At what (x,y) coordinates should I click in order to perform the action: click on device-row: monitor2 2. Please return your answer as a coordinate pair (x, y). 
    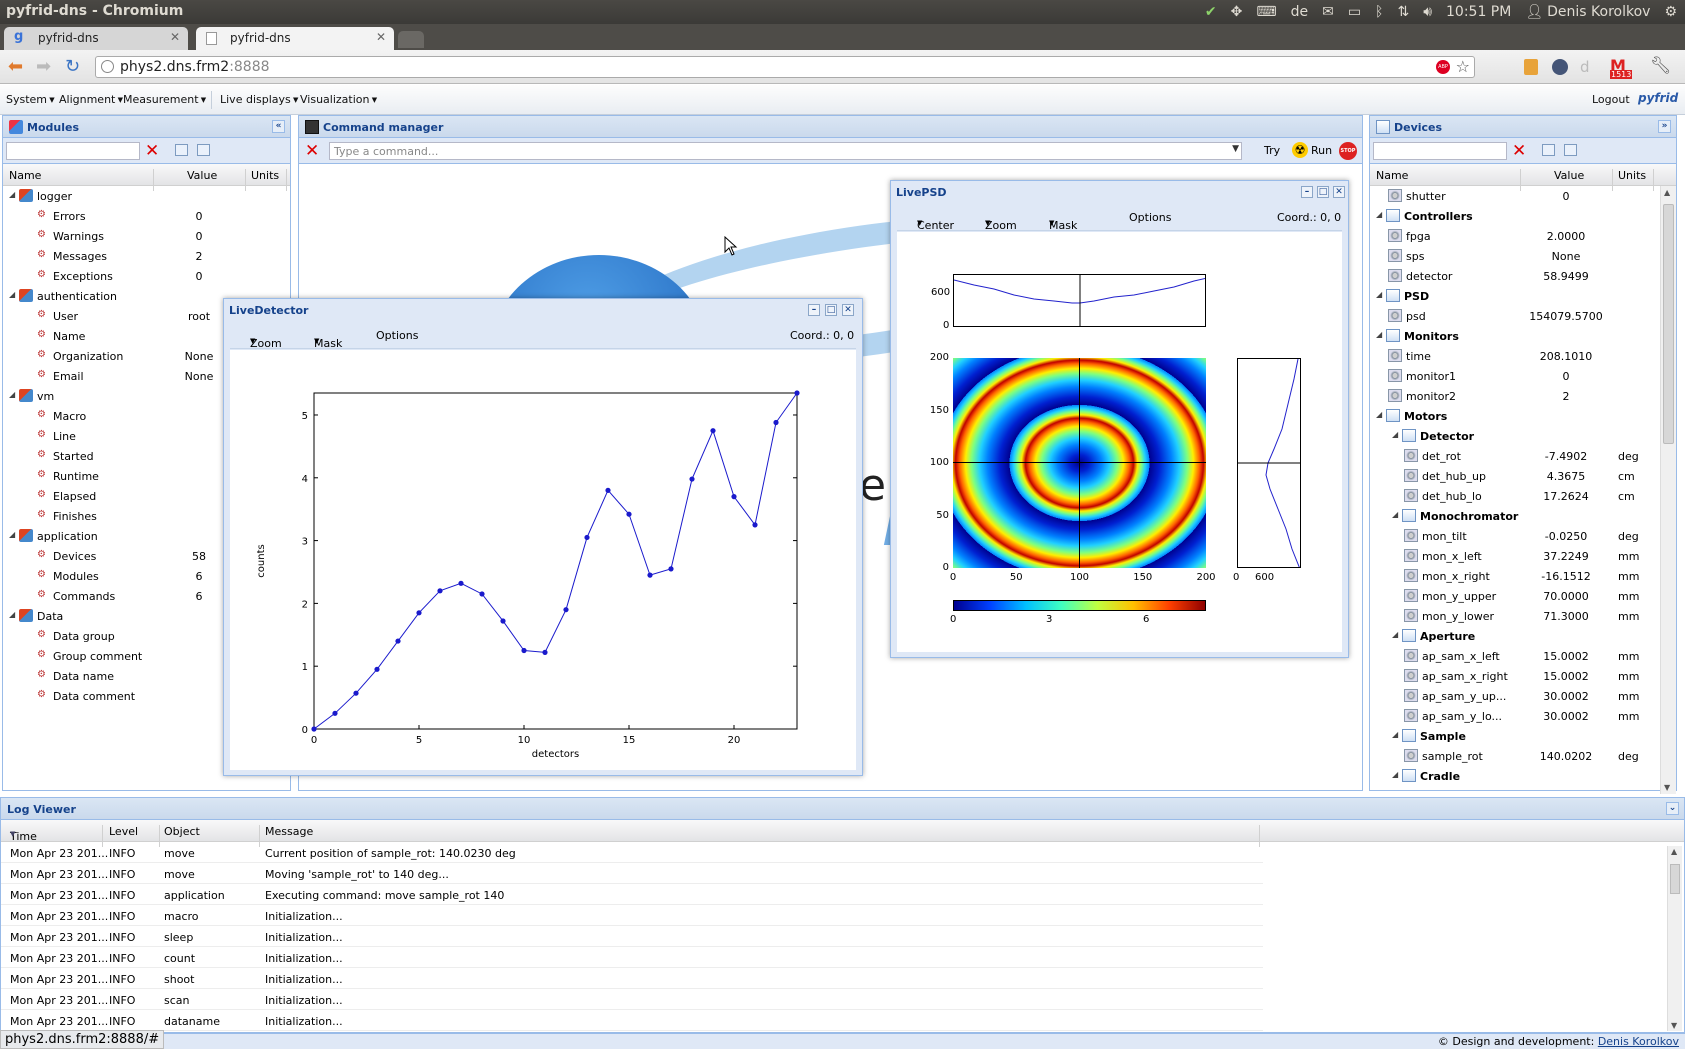
    Looking at the image, I should click on (1515, 396).